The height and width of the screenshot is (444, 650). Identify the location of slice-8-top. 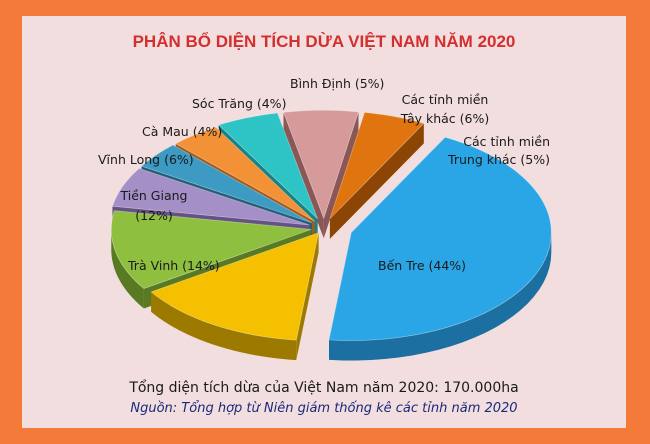
(377, 165).